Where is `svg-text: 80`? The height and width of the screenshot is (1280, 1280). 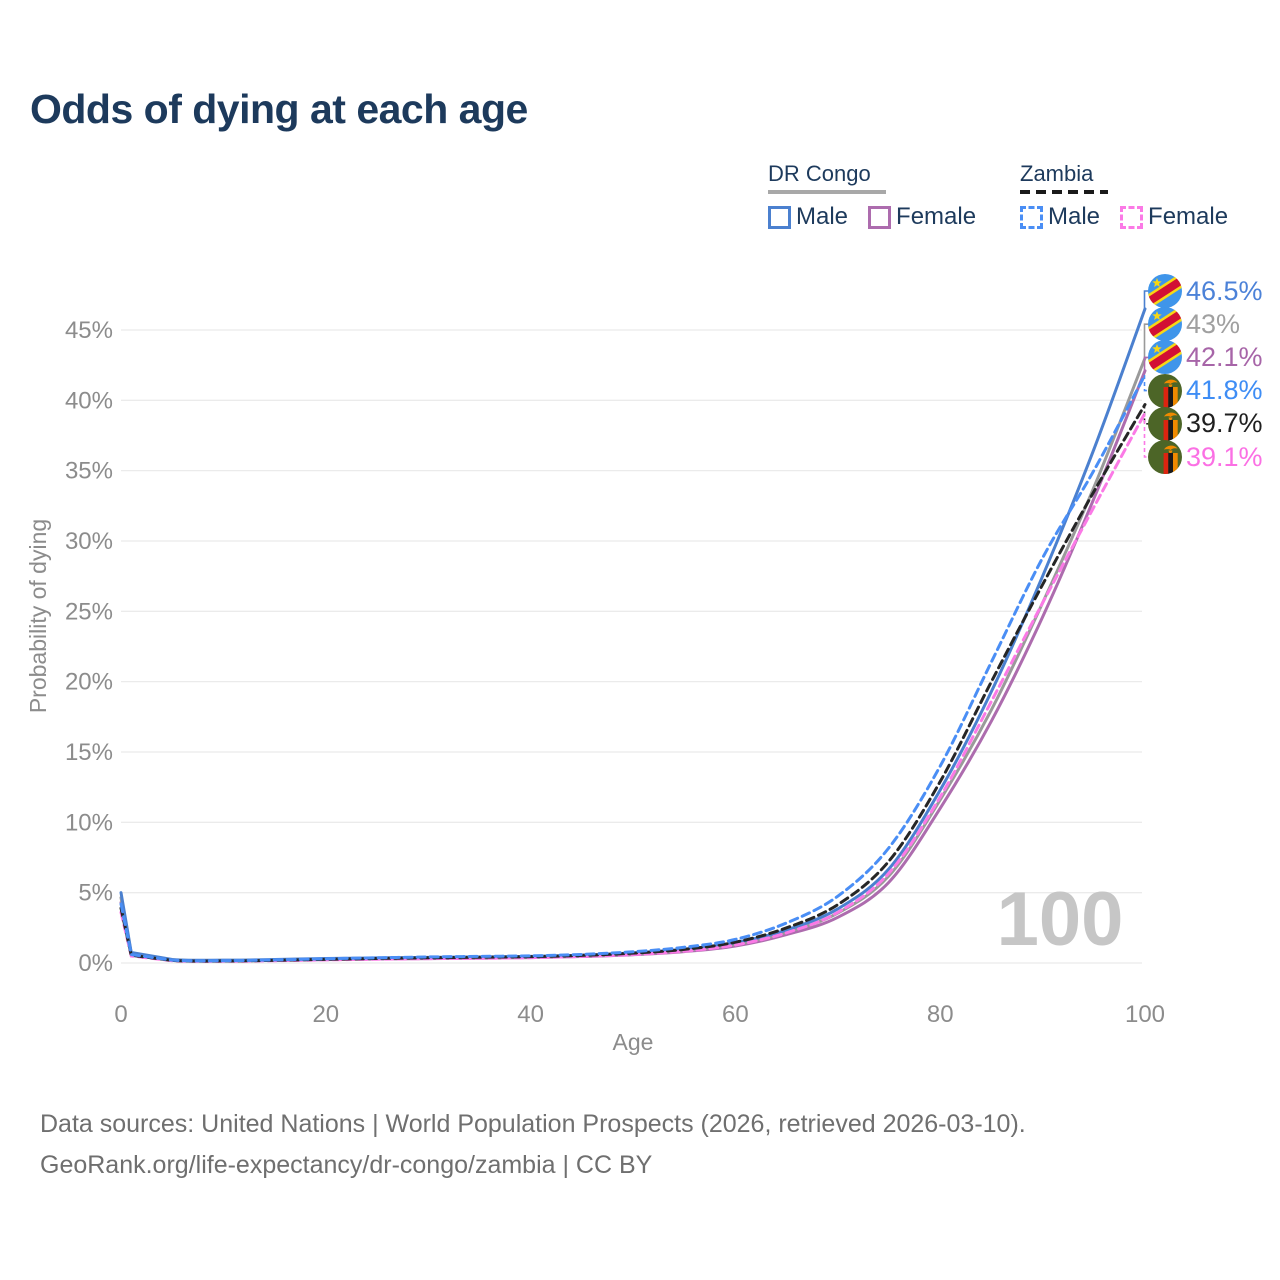
svg-text: 80 is located at coordinates (940, 1014).